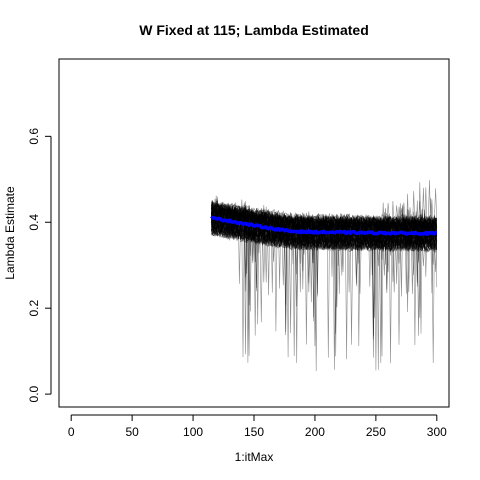 The image size is (480, 480). Describe the element at coordinates (132, 432) in the screenshot. I see `x-tick-label: 50` at that location.